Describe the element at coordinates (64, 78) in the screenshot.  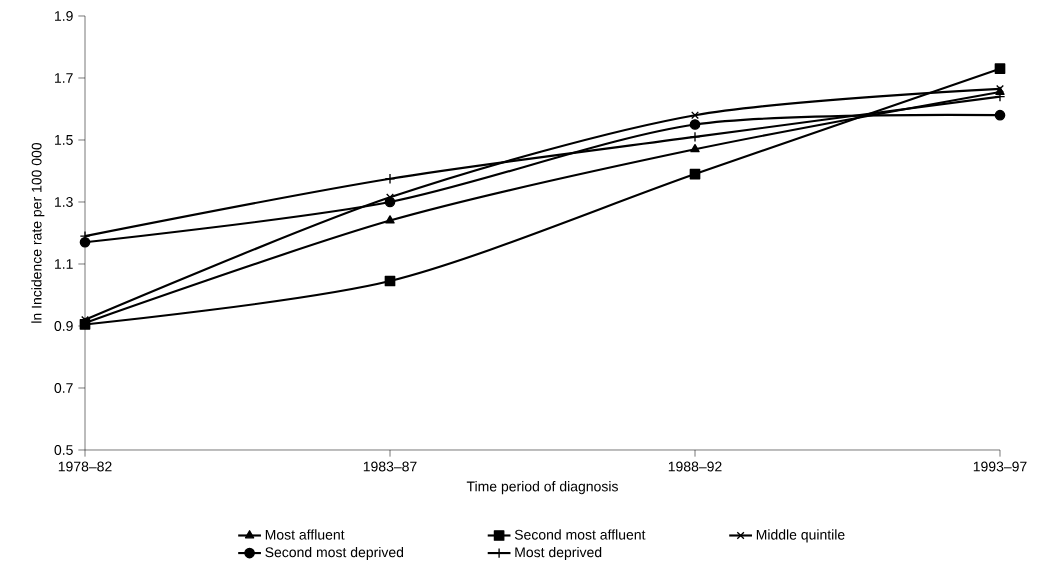
I see `y-tick-label: 1.7` at that location.